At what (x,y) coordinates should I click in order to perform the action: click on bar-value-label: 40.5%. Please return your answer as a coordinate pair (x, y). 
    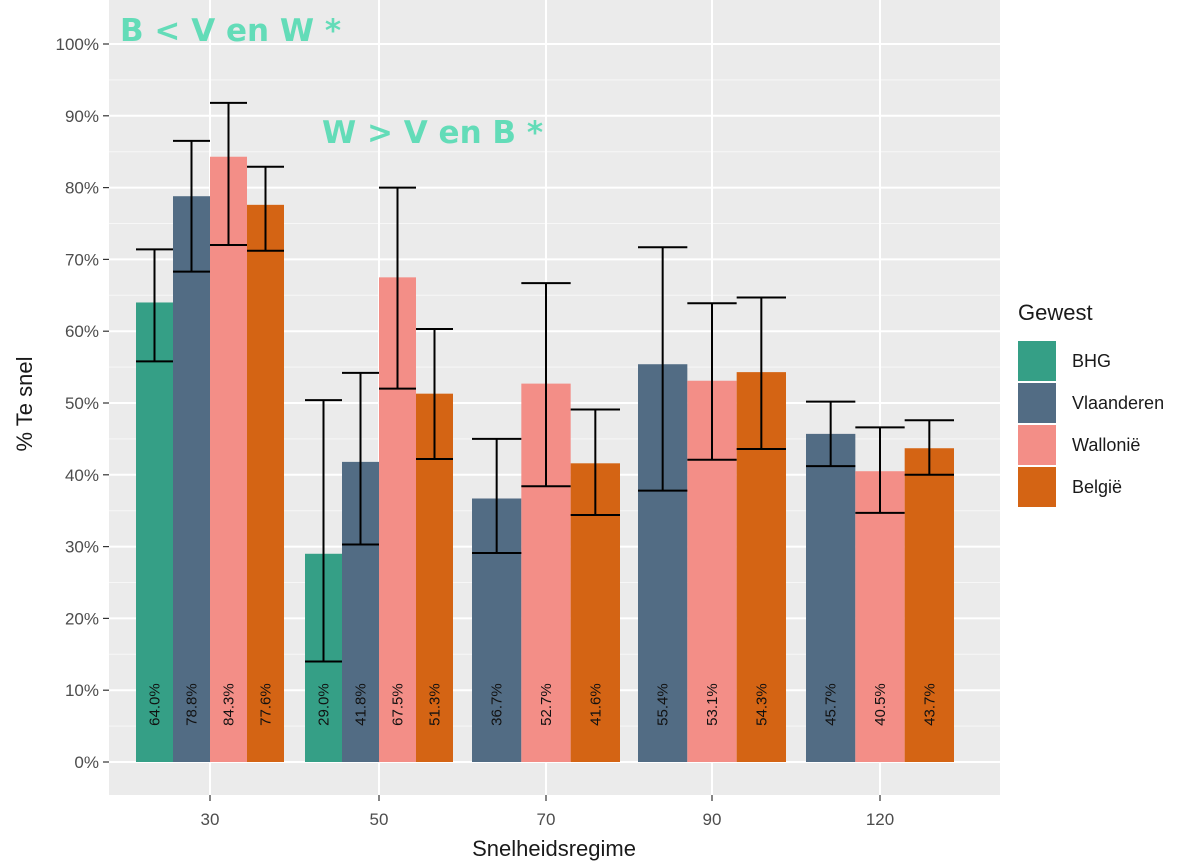
    Looking at the image, I should click on (880, 704).